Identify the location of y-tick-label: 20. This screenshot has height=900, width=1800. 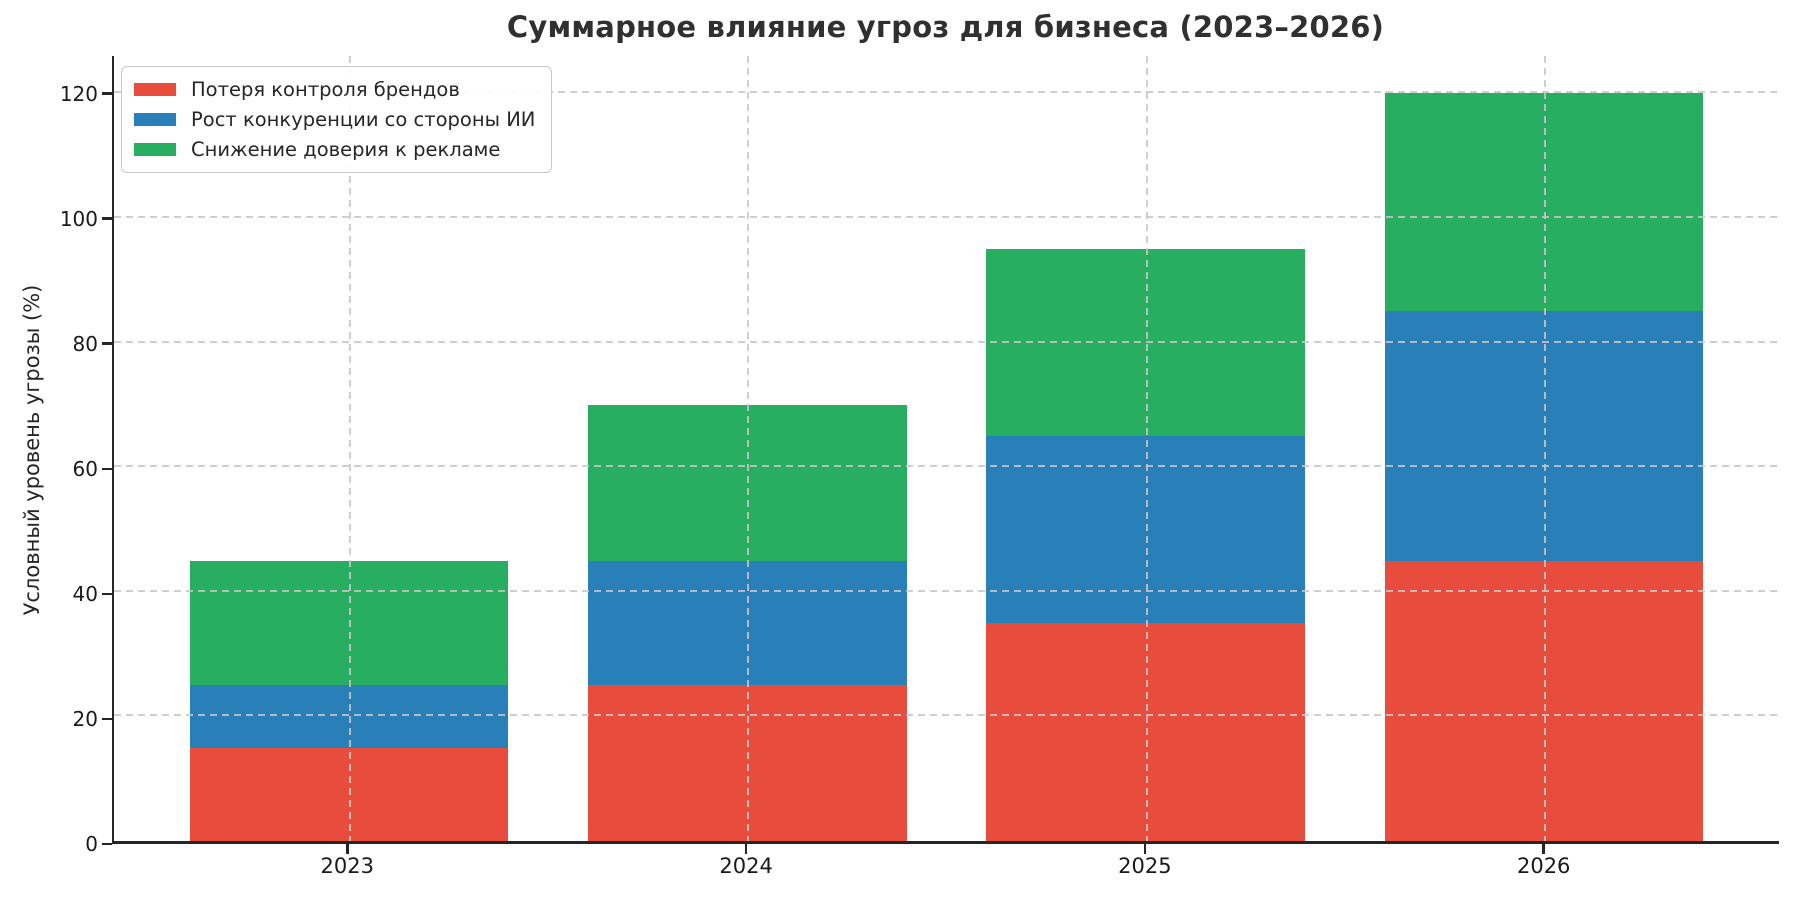
(85, 718).